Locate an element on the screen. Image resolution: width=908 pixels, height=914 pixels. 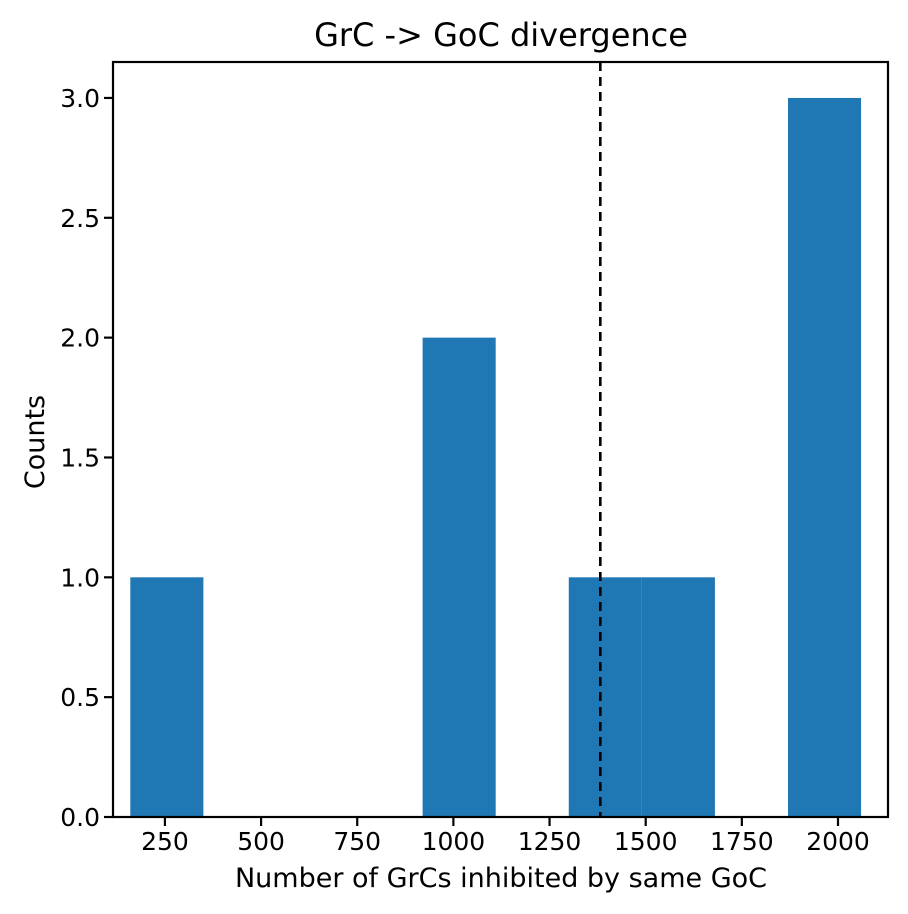
y-tick-label: 2.0 is located at coordinates (80, 338).